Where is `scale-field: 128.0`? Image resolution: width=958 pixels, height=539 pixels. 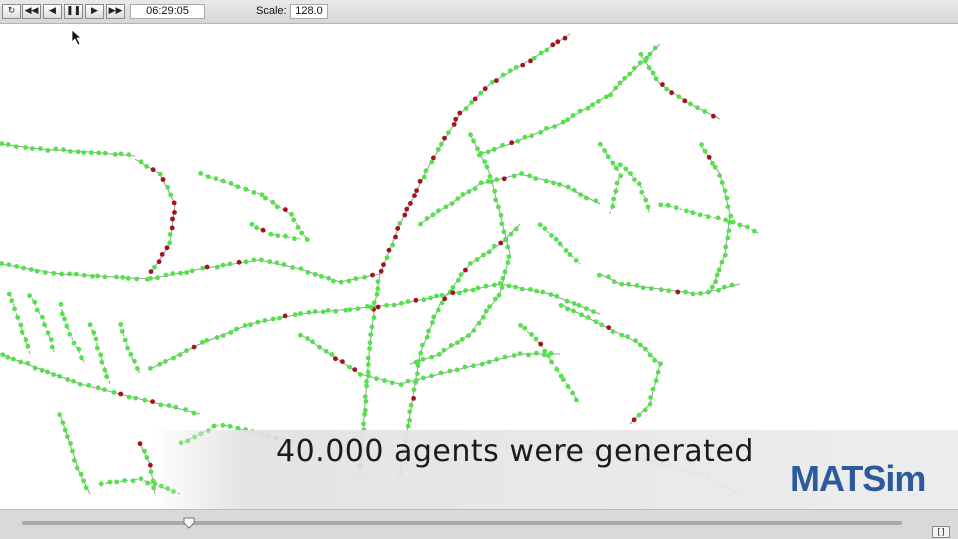
scale-field: 128.0 is located at coordinates (309, 11).